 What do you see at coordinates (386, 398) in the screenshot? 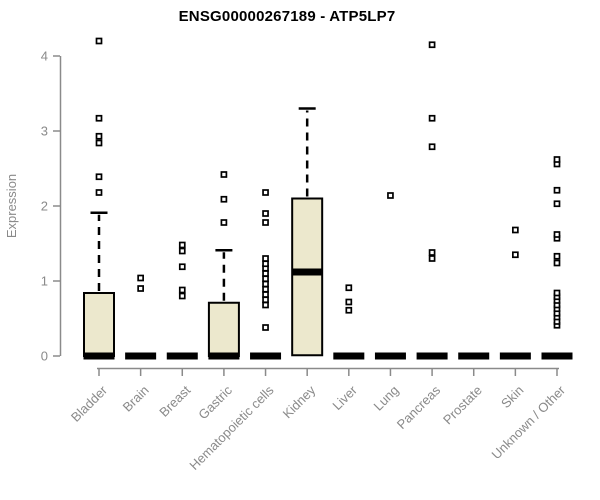
I see `x-tick-label: Lung` at bounding box center [386, 398].